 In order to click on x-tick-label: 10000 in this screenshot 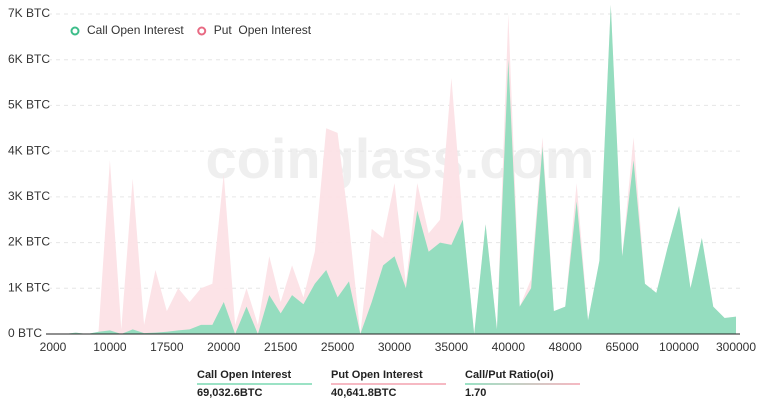, I will do `click(110, 347)`.